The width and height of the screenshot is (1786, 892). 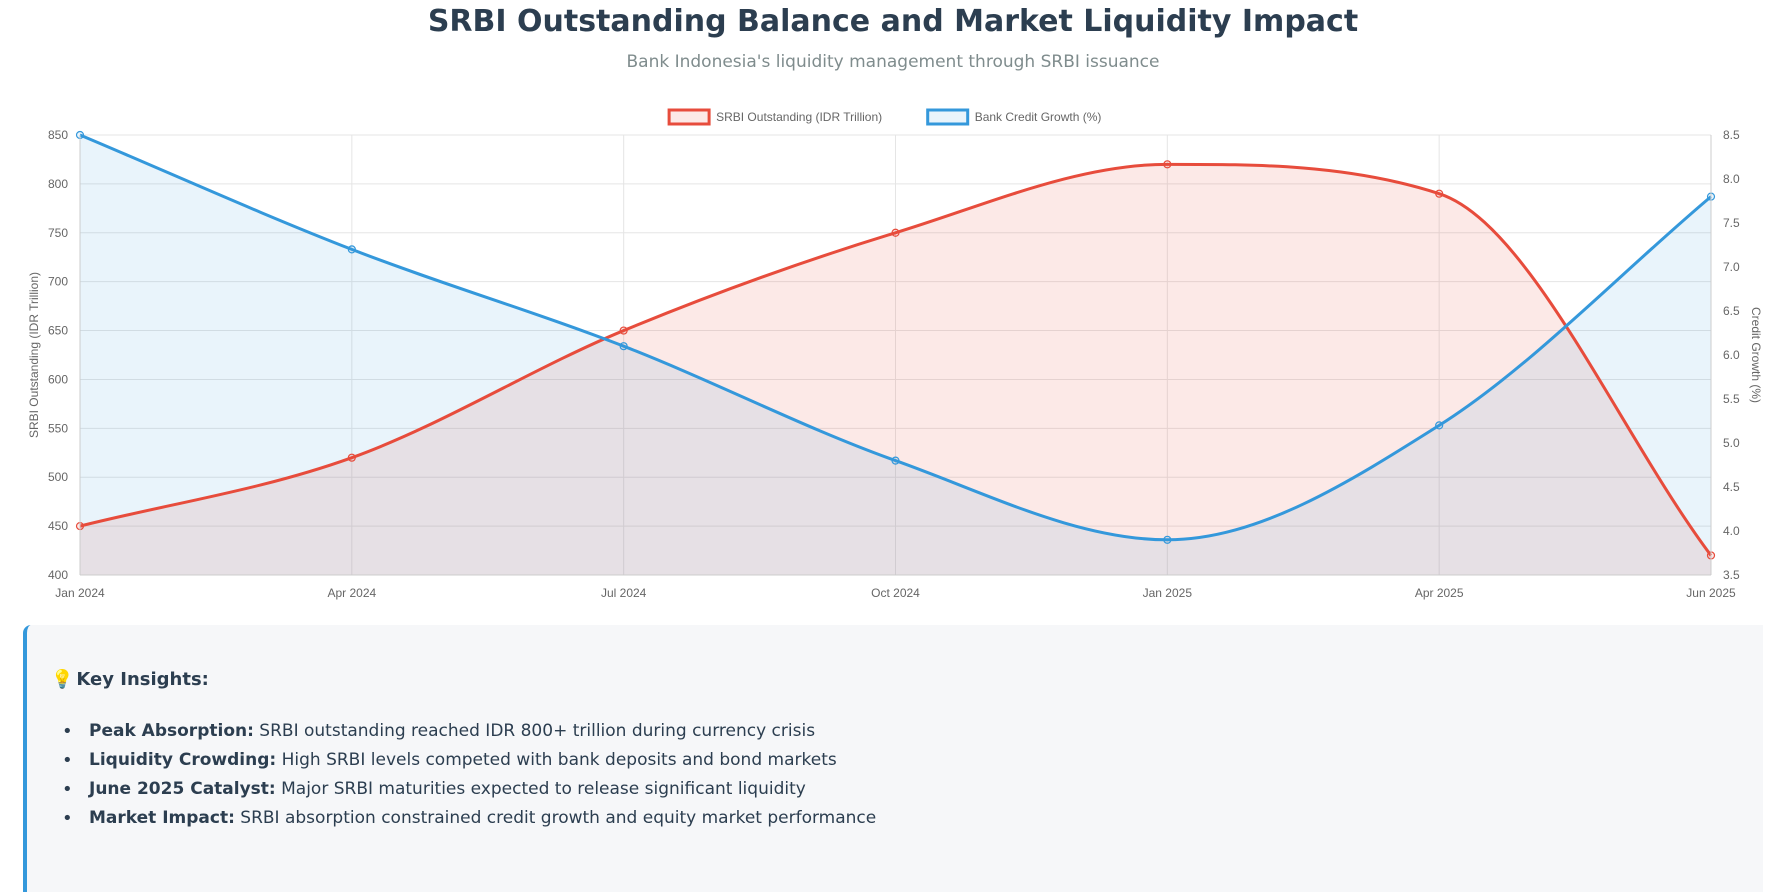 What do you see at coordinates (58, 331) in the screenshot?
I see `y-left-tick-label: 650` at bounding box center [58, 331].